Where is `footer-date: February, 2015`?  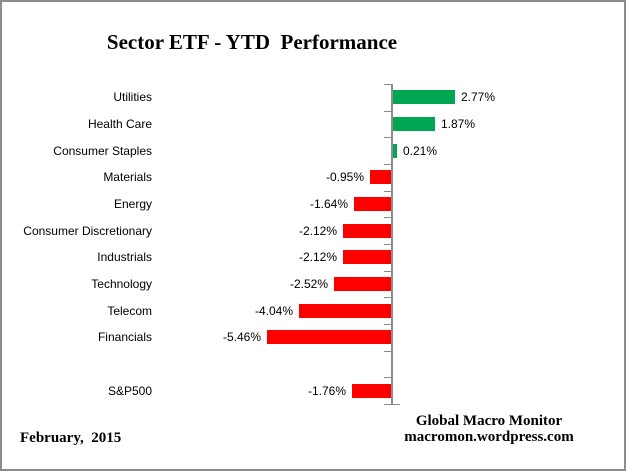
footer-date: February, 2015 is located at coordinates (71, 438).